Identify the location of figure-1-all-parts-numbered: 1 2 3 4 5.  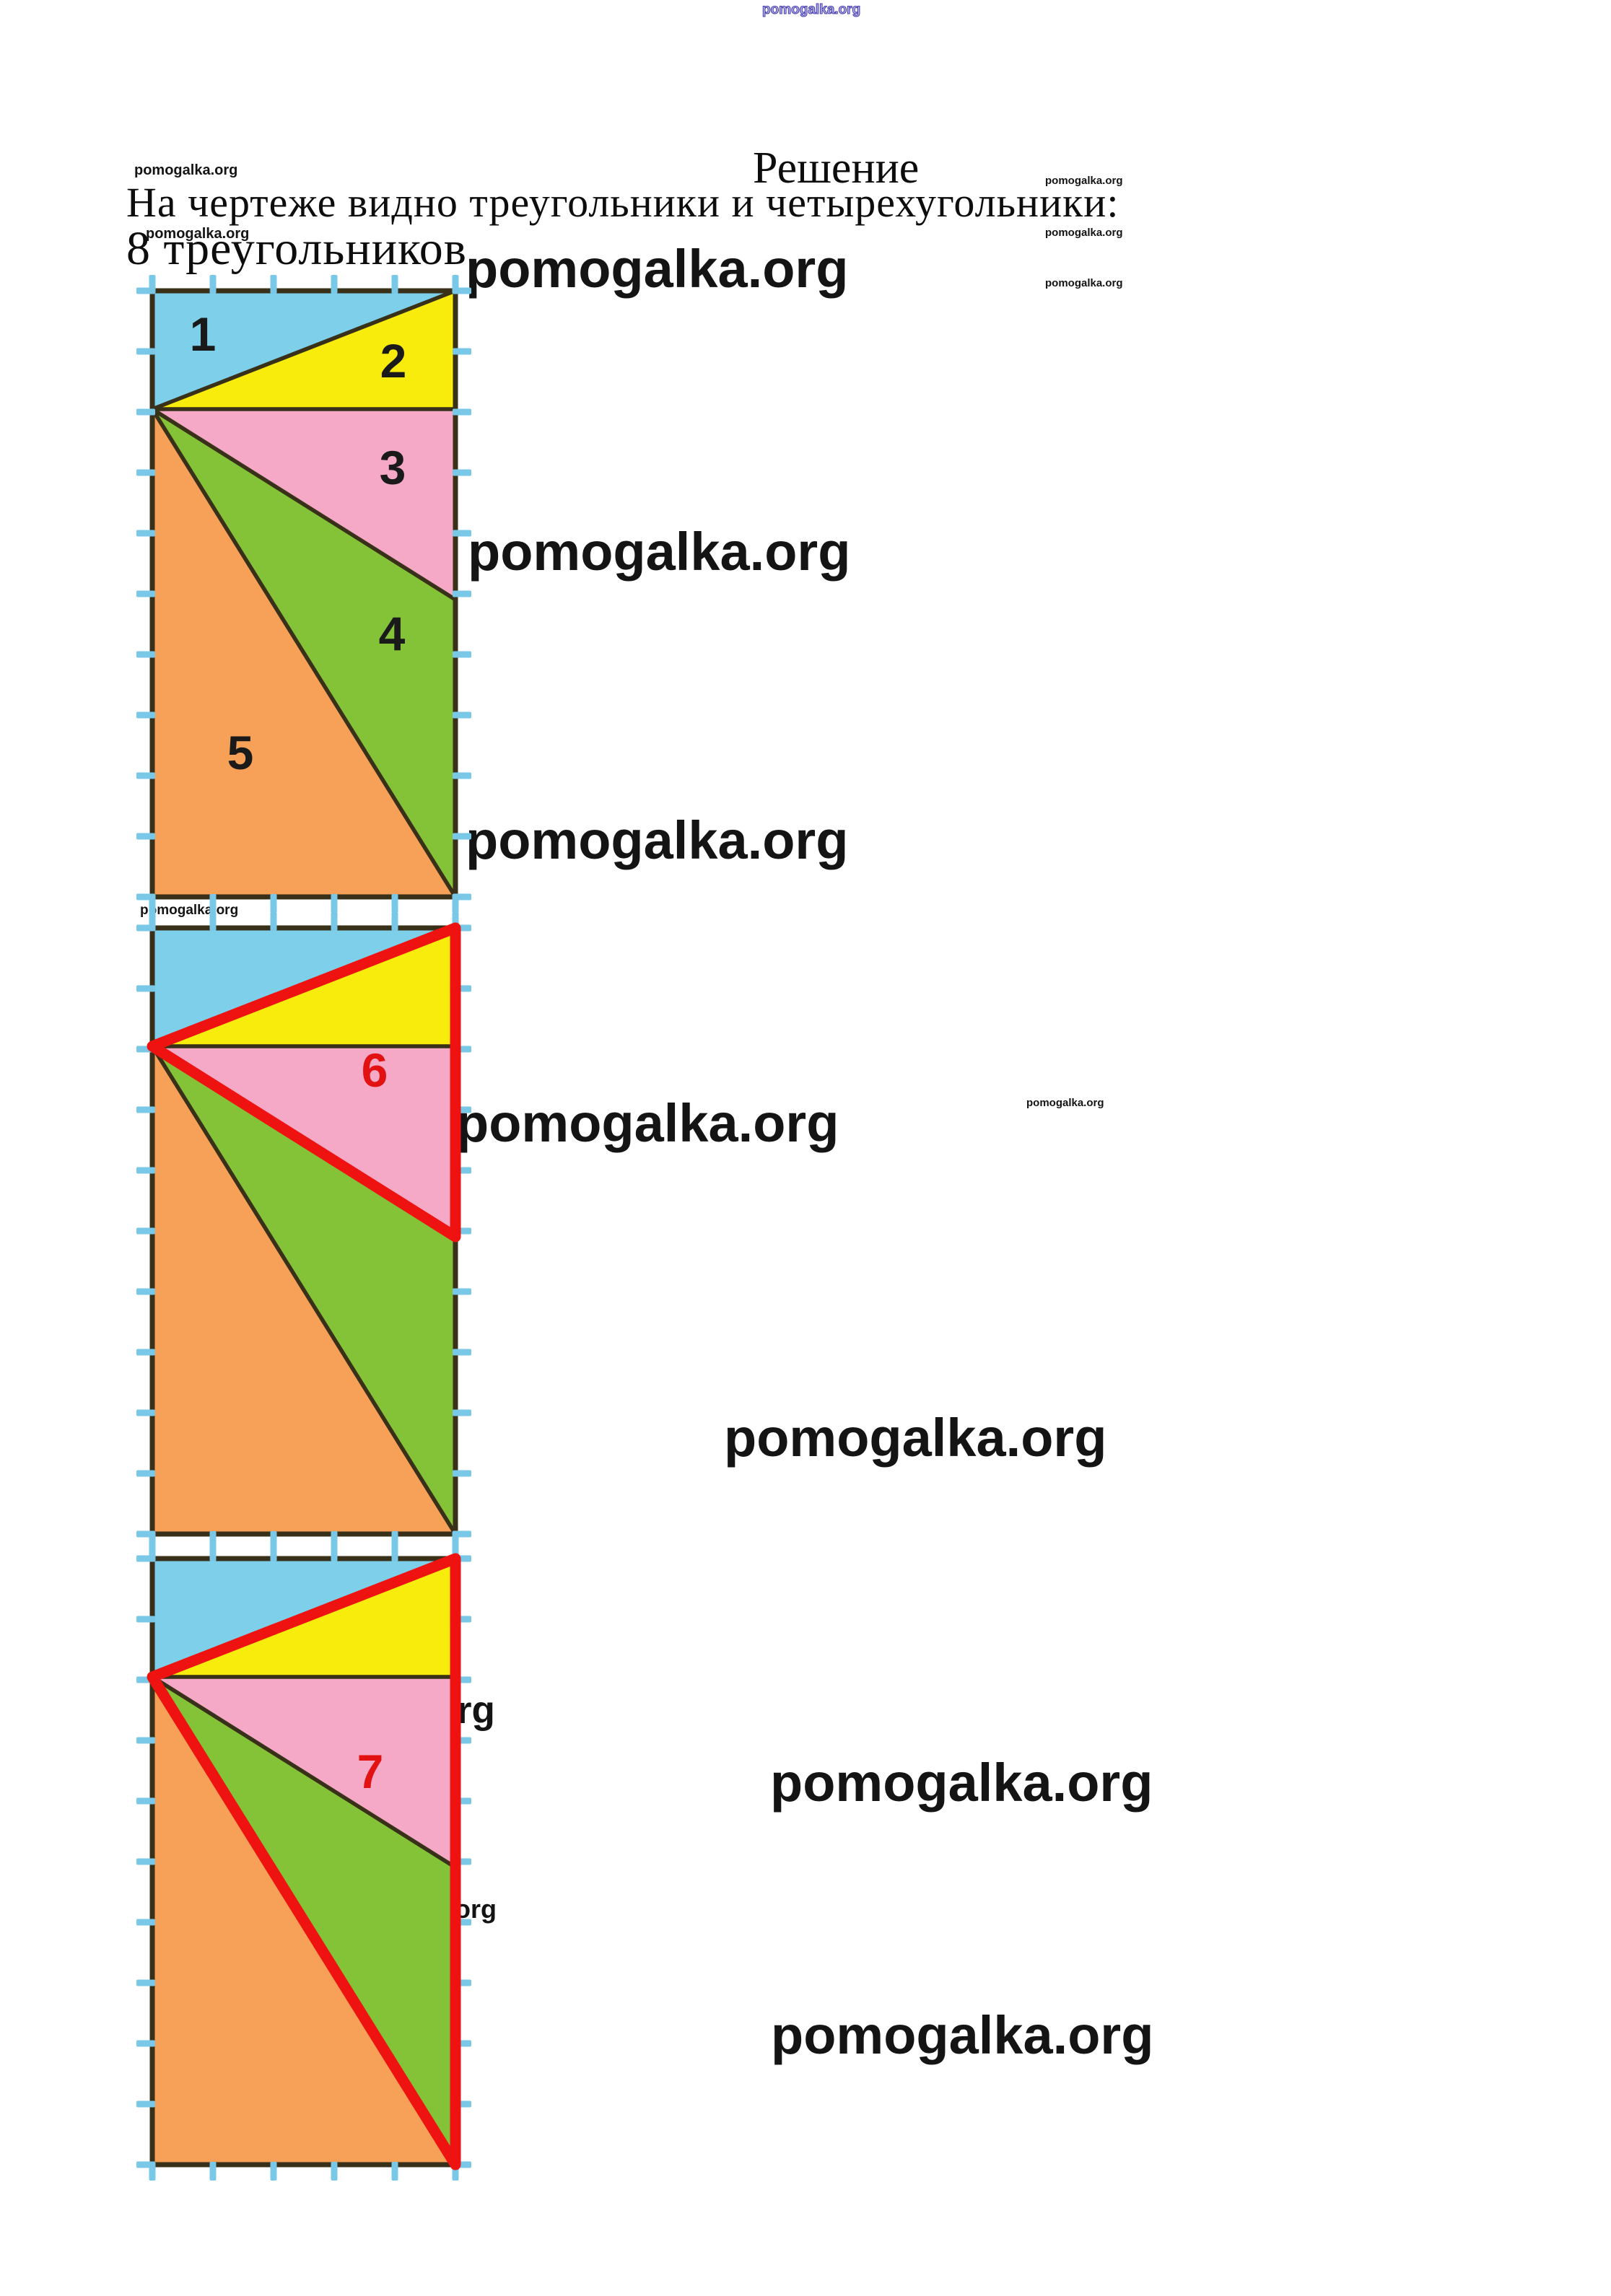
(304, 594).